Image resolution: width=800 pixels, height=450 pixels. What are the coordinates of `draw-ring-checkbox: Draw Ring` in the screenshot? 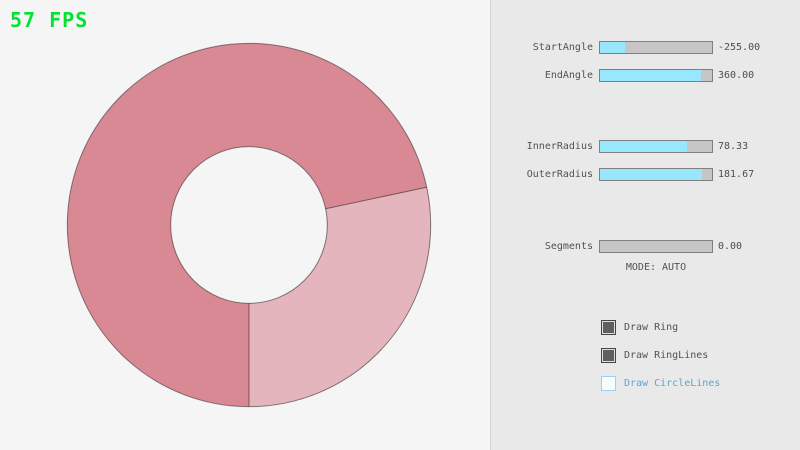 It's located at (639, 327).